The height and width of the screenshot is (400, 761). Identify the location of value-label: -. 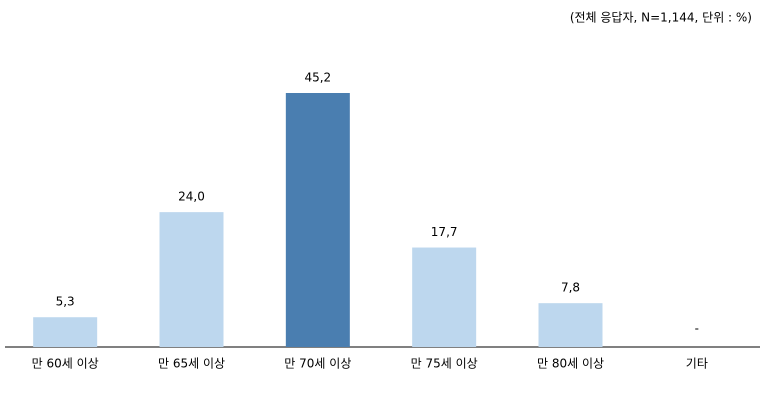
(697, 329).